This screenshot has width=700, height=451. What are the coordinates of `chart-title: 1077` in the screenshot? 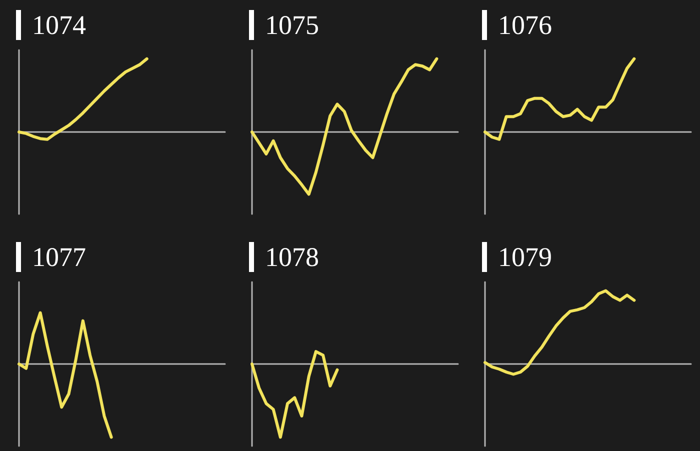 It's located at (59, 257).